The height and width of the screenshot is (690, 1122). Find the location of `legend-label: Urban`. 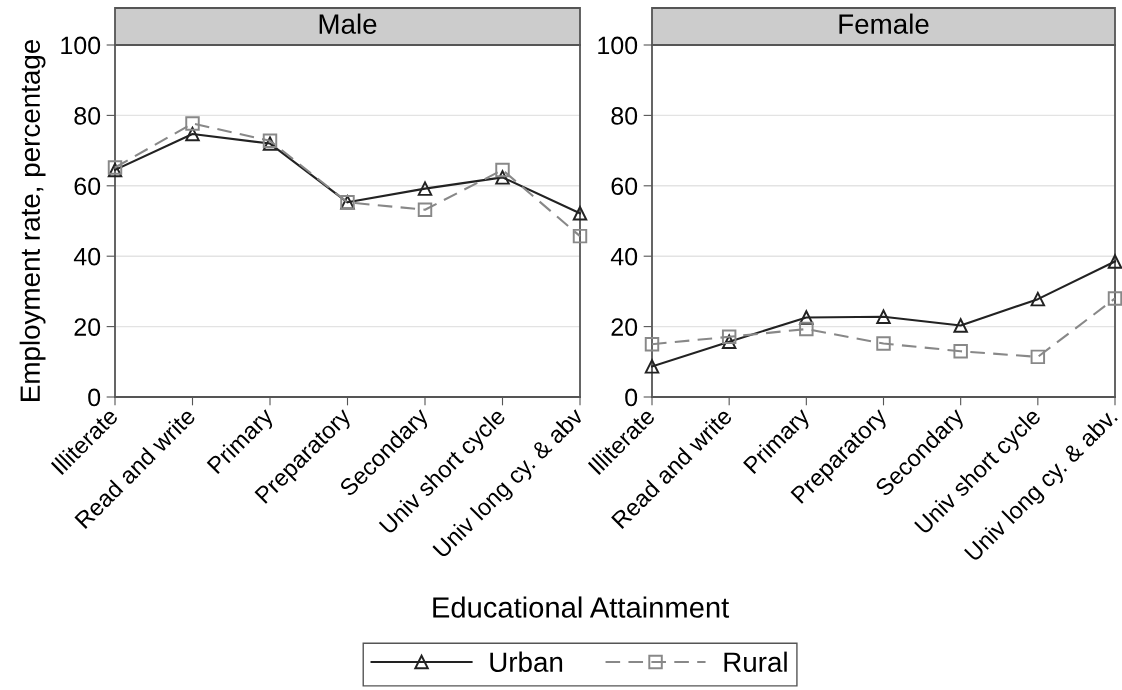

legend-label: Urban is located at coordinates (526, 662).